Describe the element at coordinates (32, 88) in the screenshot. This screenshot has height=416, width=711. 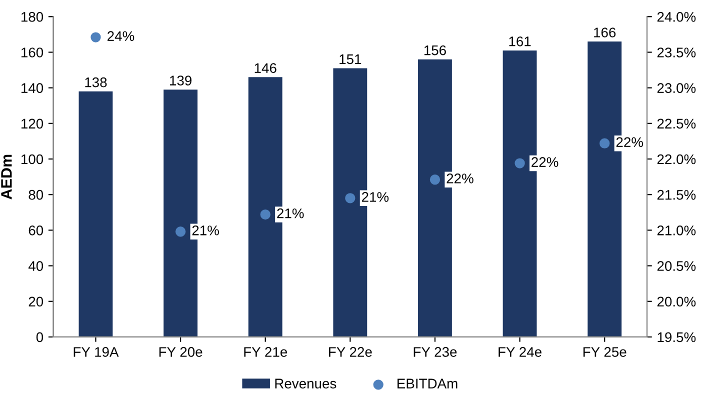
I see `y-tick-label: 140` at that location.